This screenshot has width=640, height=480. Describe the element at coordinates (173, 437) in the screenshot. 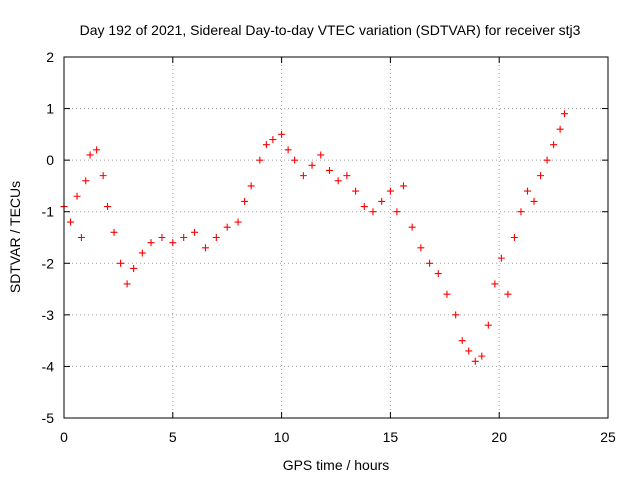

I see `x-tick-label: 5` at that location.